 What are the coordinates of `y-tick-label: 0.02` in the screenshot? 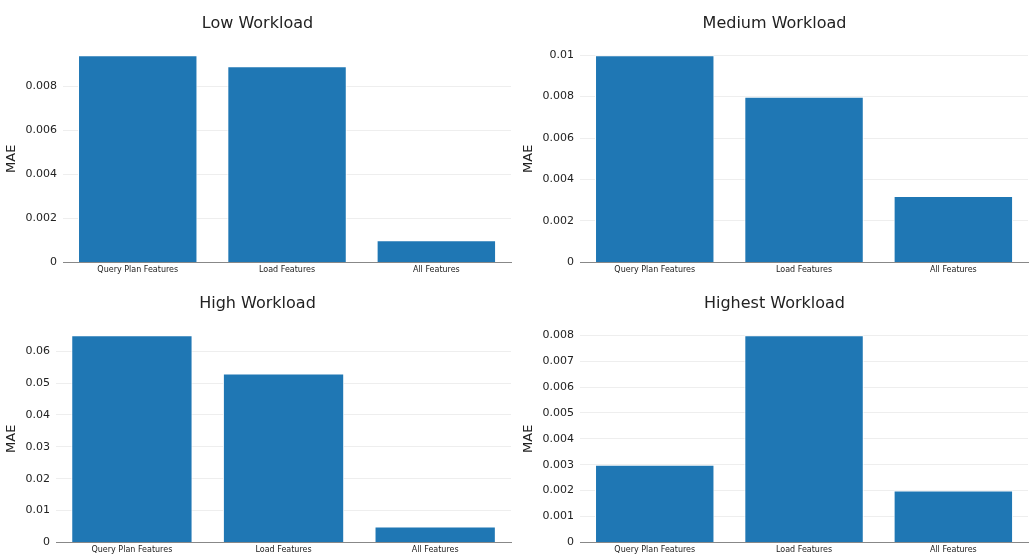 It's located at (38, 478).